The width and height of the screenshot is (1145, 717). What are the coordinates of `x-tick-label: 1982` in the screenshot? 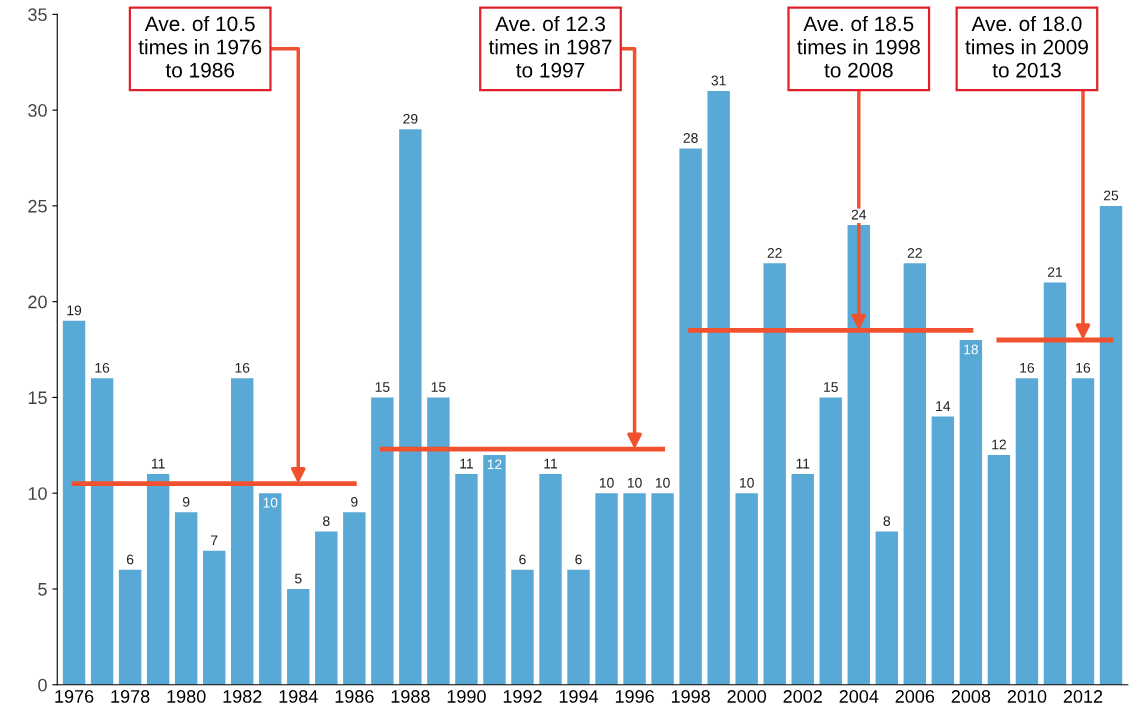 It's located at (242, 696).